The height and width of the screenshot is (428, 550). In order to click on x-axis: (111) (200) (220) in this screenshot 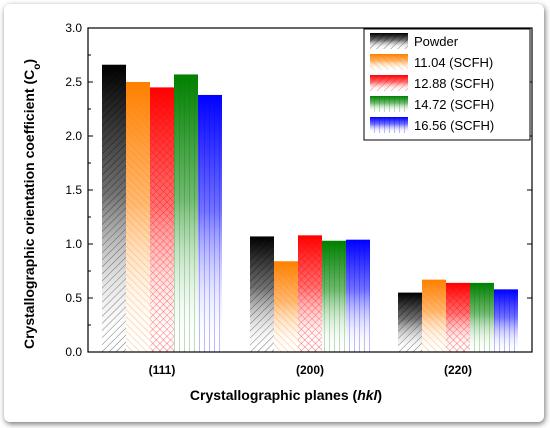, I will do `click(310, 370)`.